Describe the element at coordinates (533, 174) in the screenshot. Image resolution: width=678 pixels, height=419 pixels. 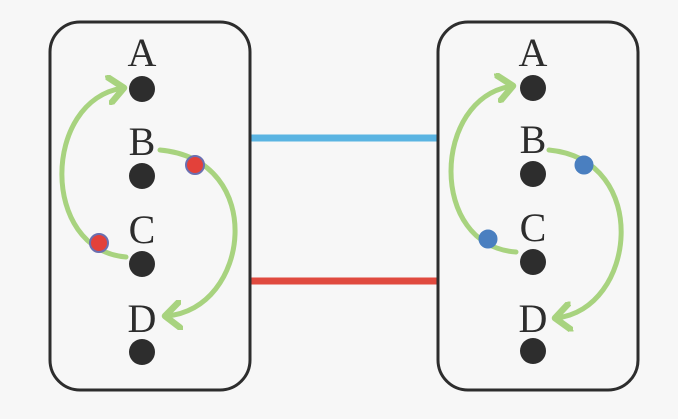
I see `right-node-b` at that location.